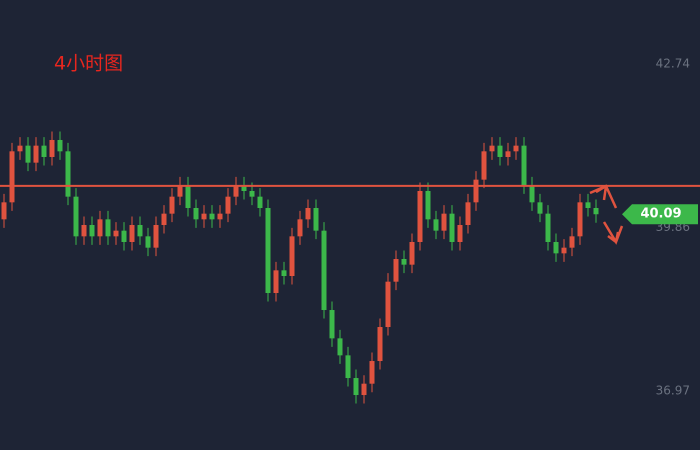 This screenshot has width=700, height=450. What do you see at coordinates (88, 64) in the screenshot?
I see `chart-title: 4小时图` at bounding box center [88, 64].